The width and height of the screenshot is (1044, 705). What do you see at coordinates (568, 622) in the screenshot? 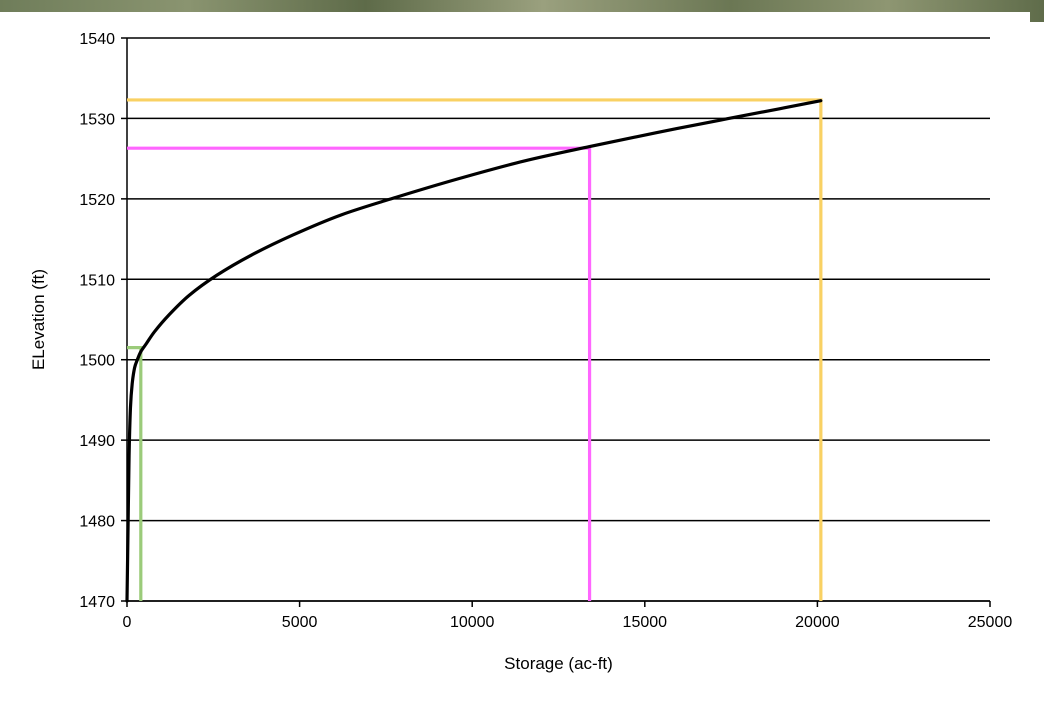
I see `x-tick-labels: 0 5000 10000 15000 20000 25000` at bounding box center [568, 622].